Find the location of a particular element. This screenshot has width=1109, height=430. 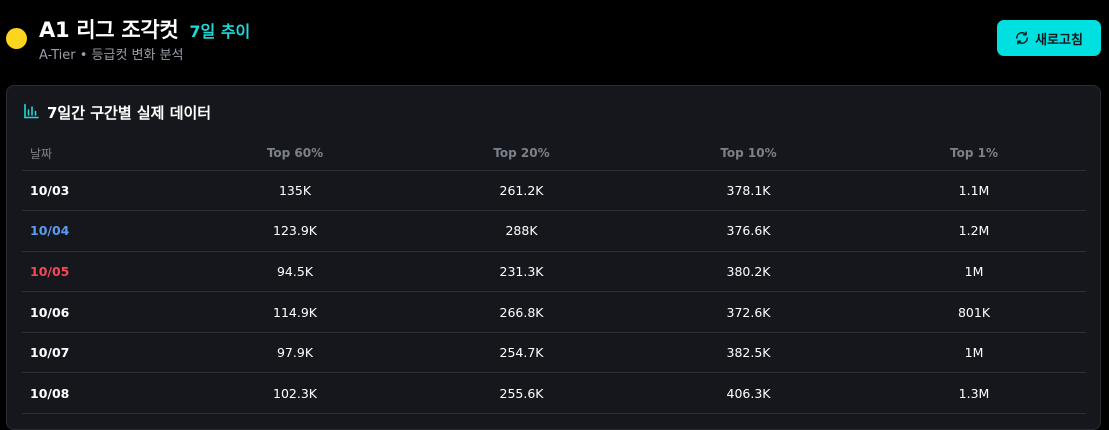

panel-title: 7일간 구간별 실제 데이터 is located at coordinates (129, 113).